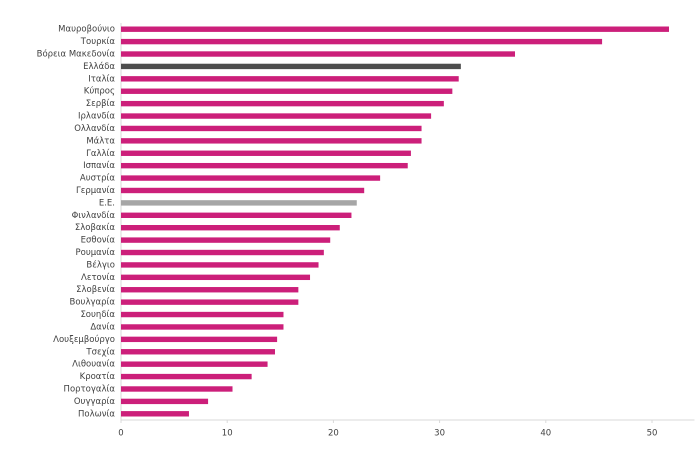  Describe the element at coordinates (120, 434) in the screenshot. I see `x-tick-label: 0` at that location.